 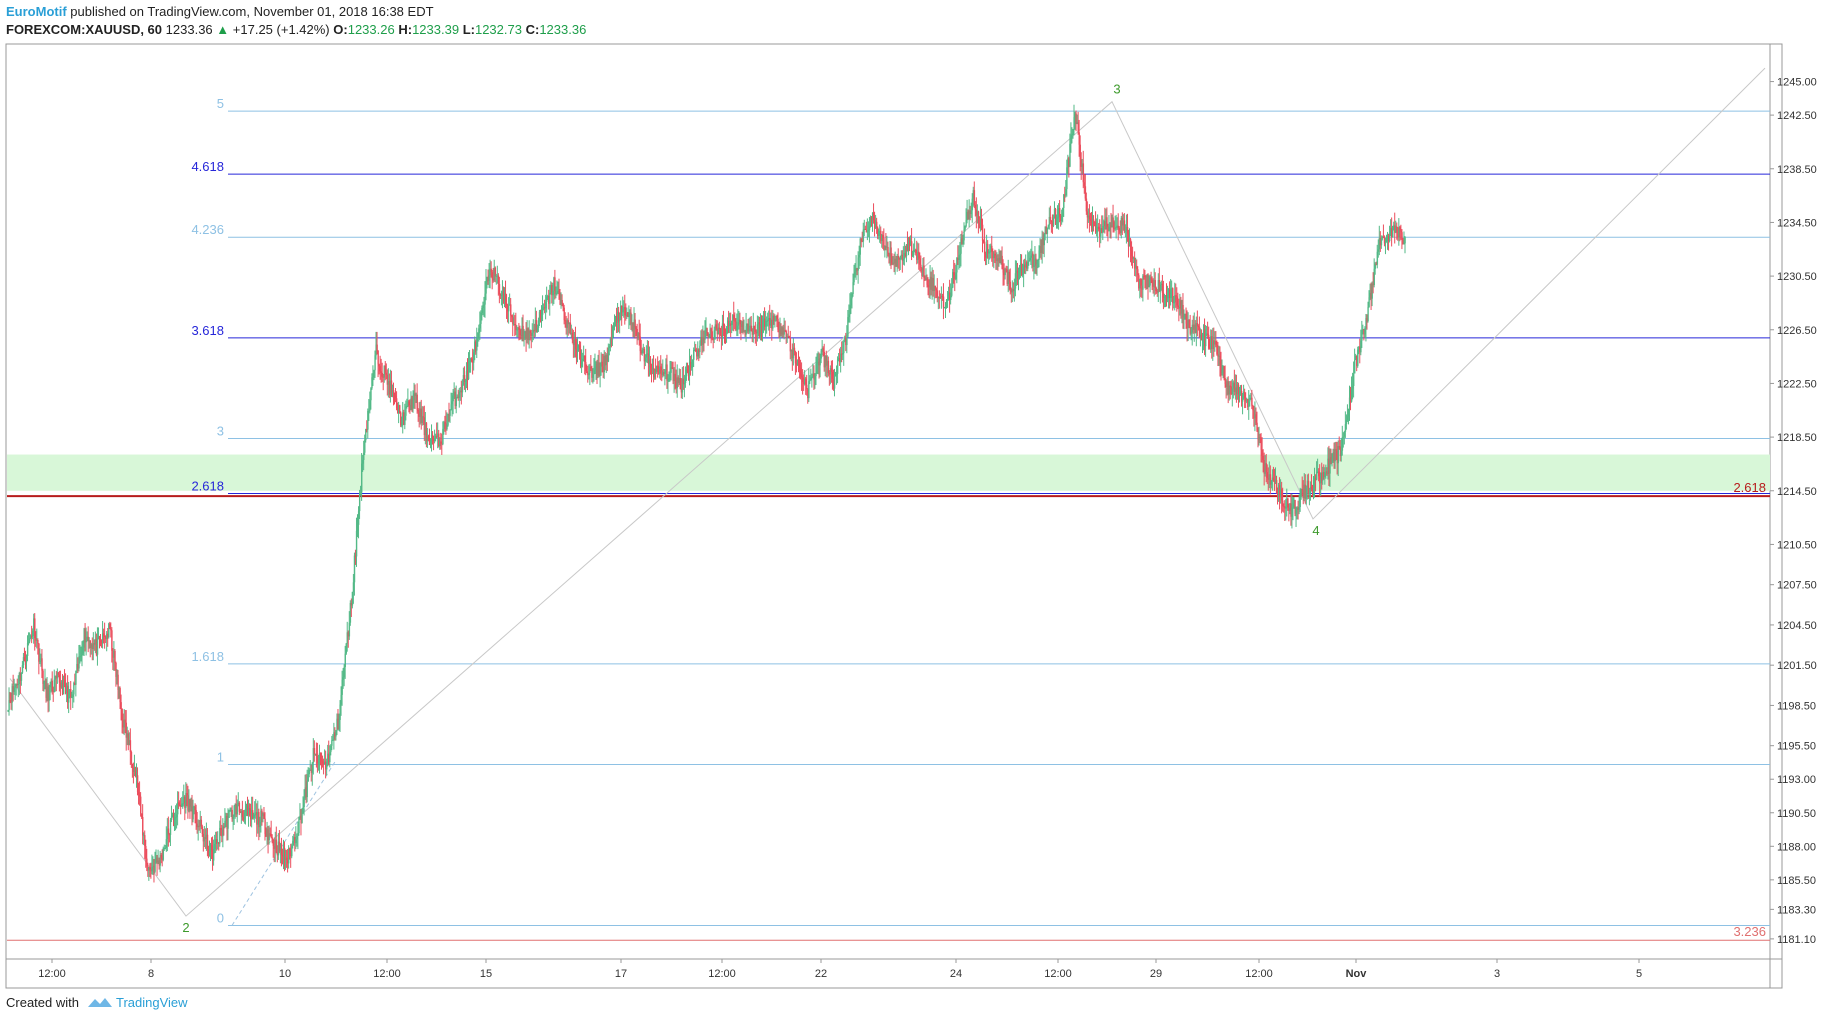 I want to click on author-link: EuroMotif, so click(x=36, y=11).